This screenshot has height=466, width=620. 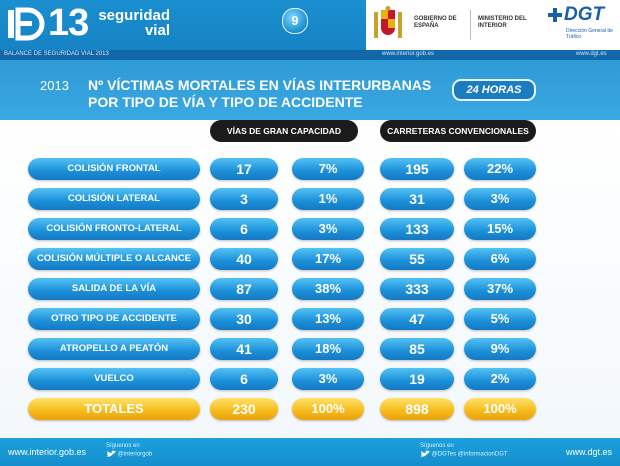 What do you see at coordinates (500, 259) in the screenshot?
I see `convencionales-percent: 6%` at bounding box center [500, 259].